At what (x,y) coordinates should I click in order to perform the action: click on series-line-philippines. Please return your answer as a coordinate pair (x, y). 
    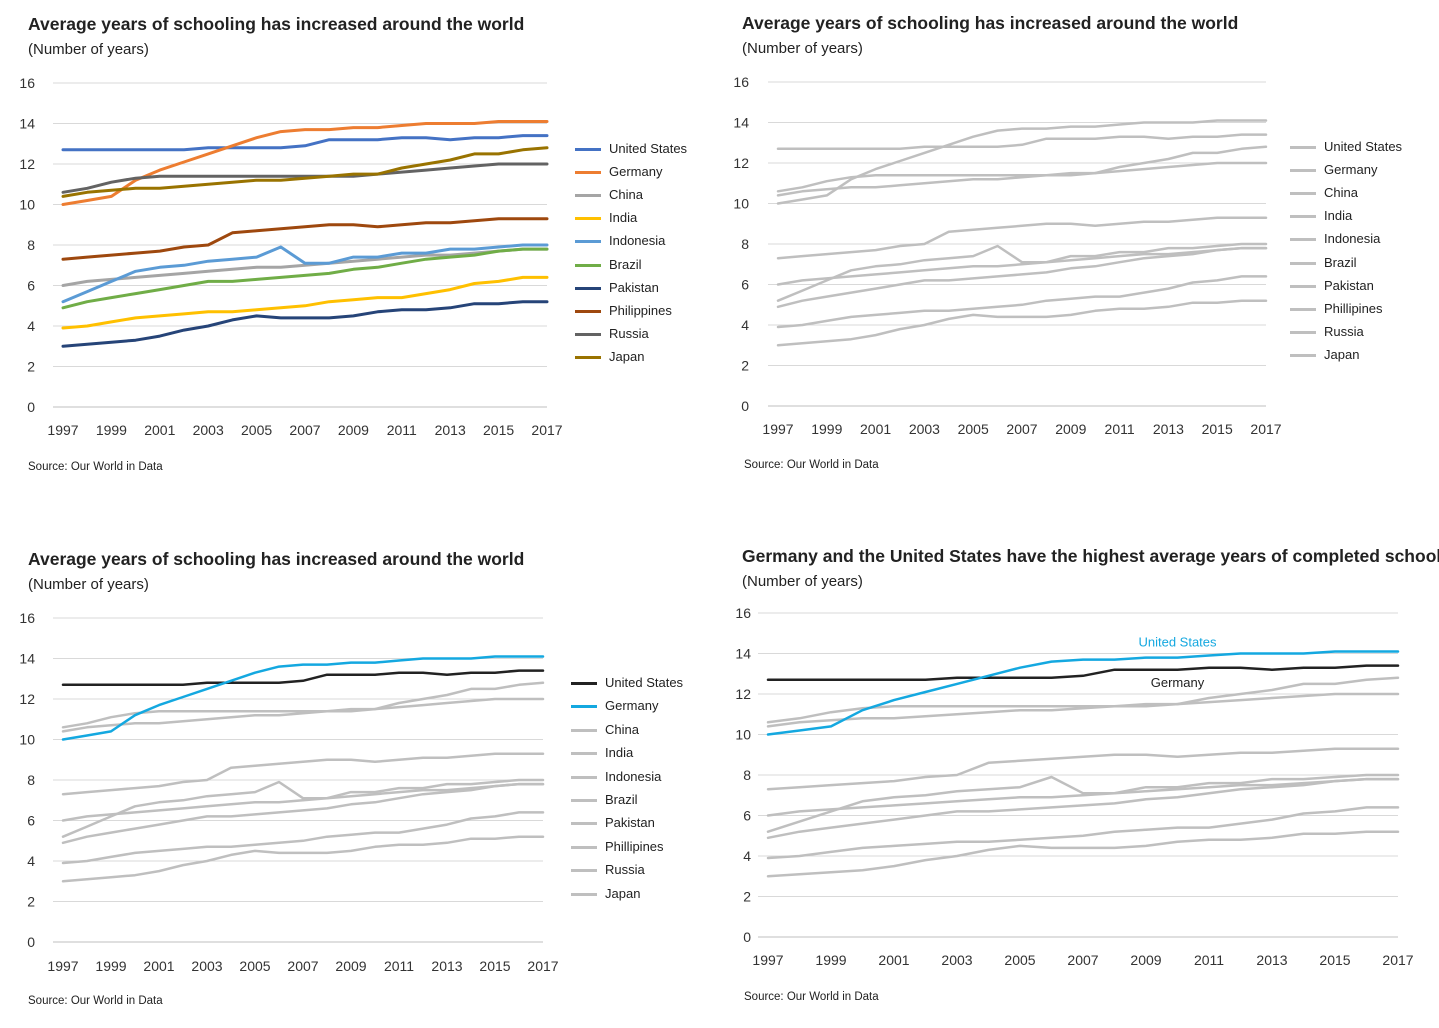
    Looking at the image, I should click on (305, 239).